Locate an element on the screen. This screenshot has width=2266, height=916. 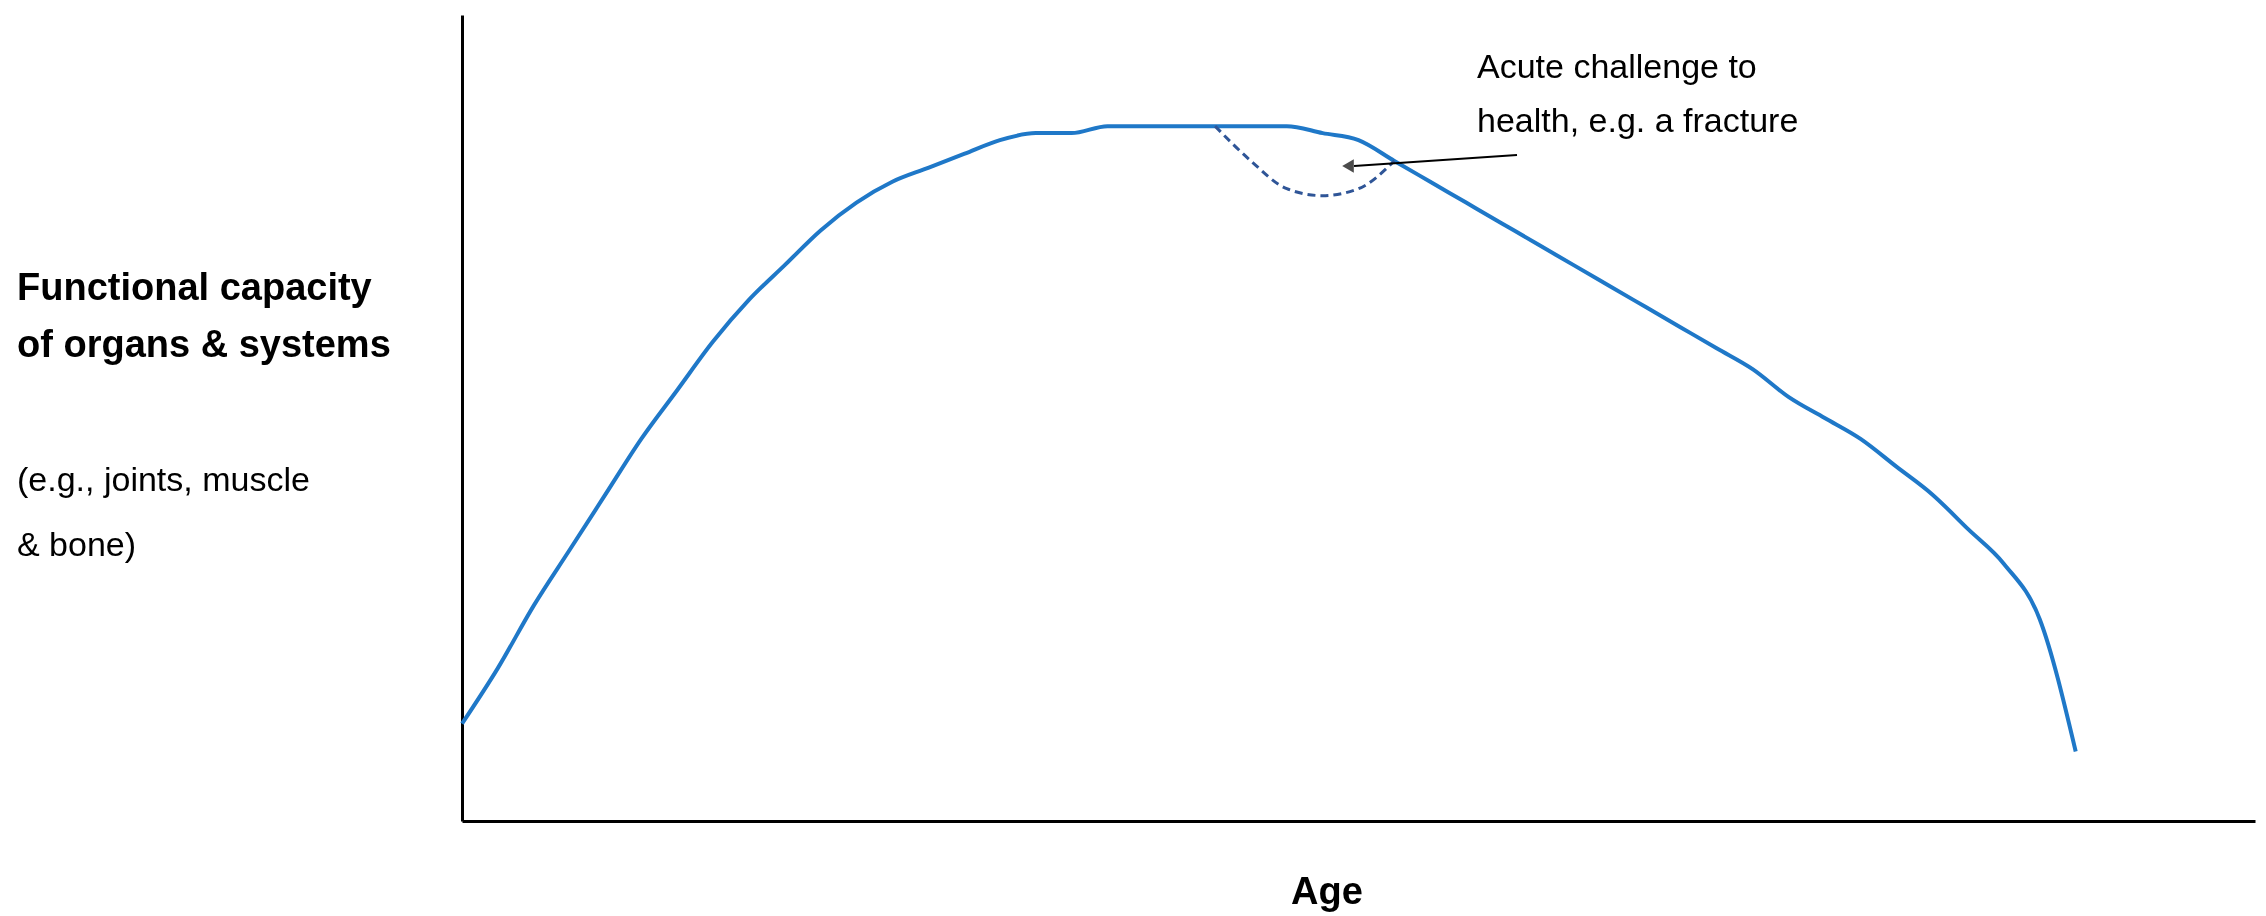
text: (e.g., joints, muscle & bone) is located at coordinates (163, 511).